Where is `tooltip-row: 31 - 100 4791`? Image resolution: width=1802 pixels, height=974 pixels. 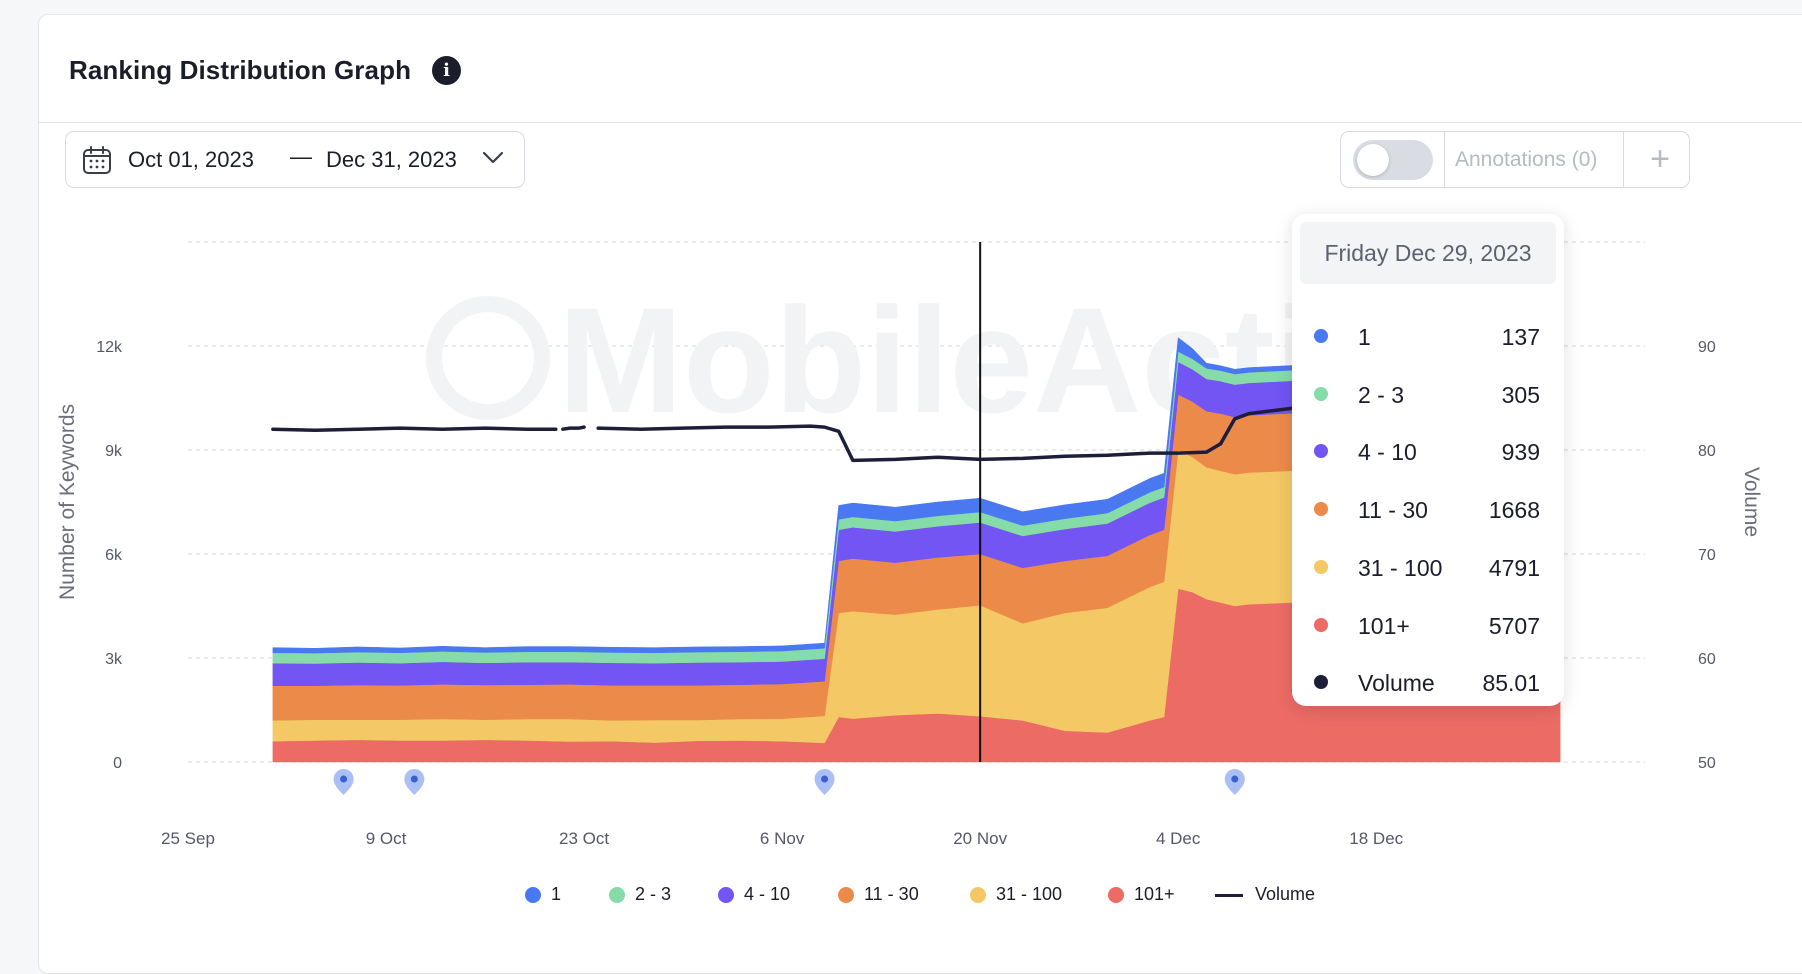
tooltip-row: 31 - 100 4791 is located at coordinates (1428, 567).